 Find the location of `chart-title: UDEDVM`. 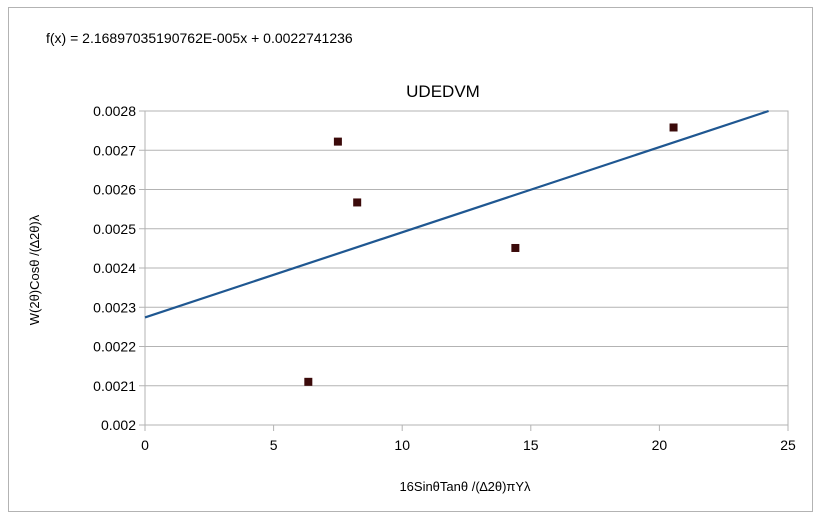

chart-title: UDEDVM is located at coordinates (443, 91).